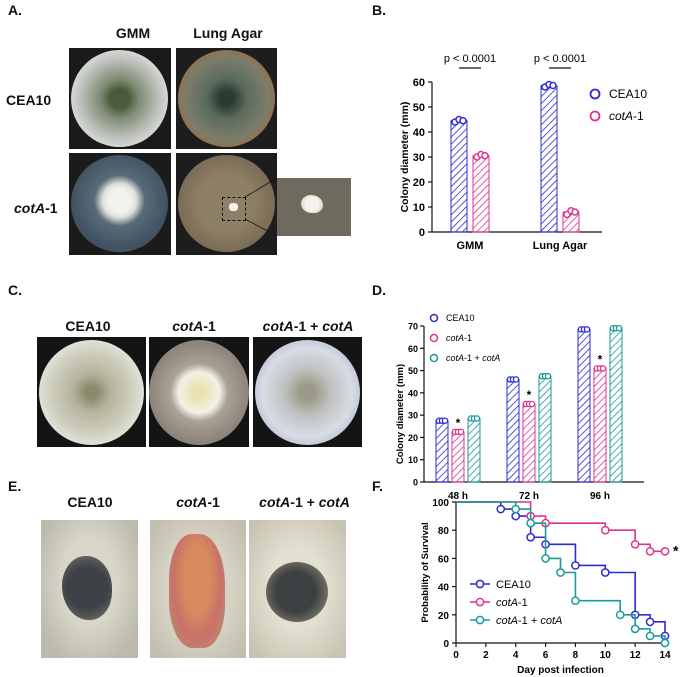 This screenshot has width=685, height=677. I want to click on x-tick-label: Lung Agar, so click(560, 246).